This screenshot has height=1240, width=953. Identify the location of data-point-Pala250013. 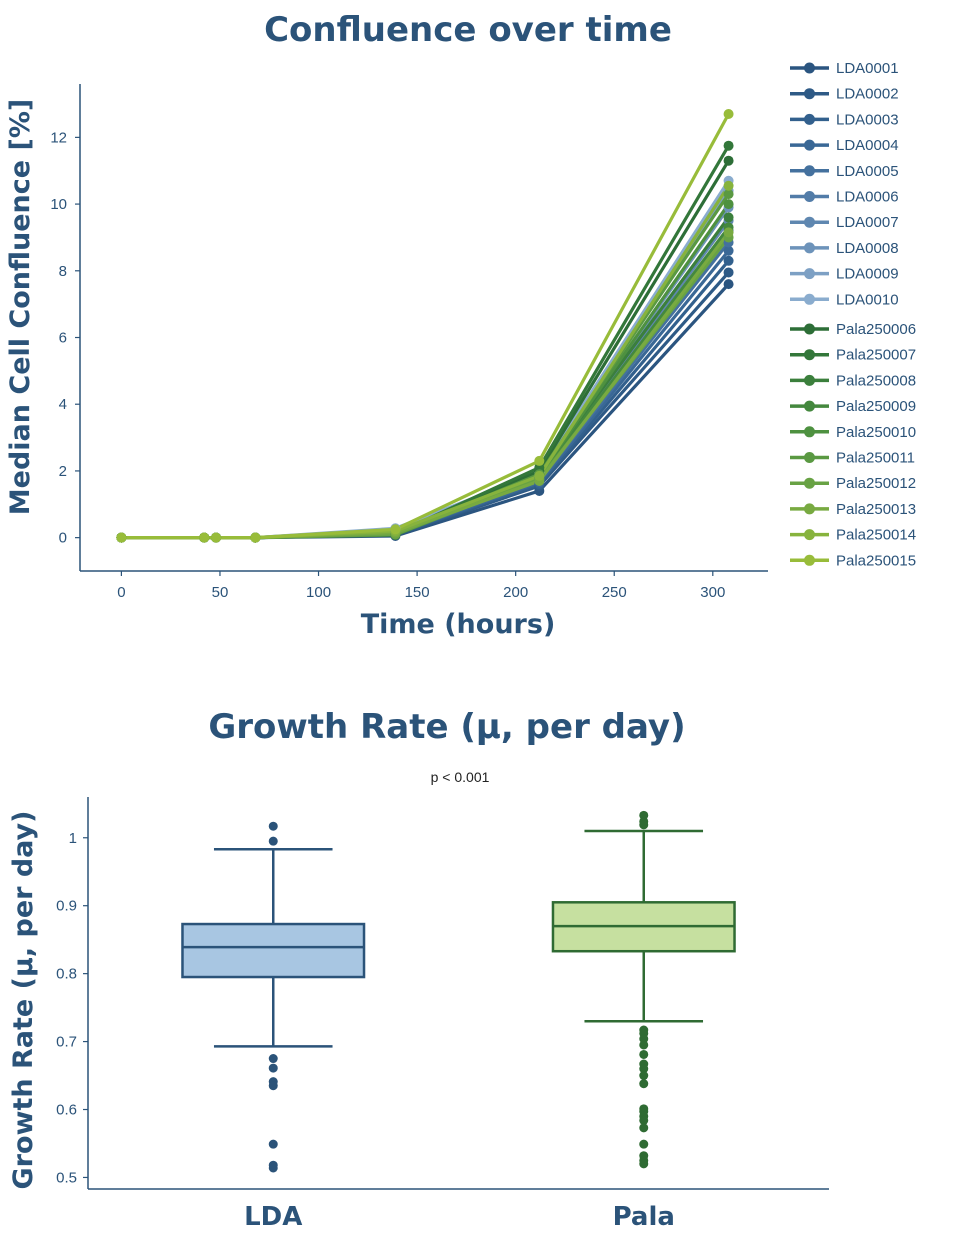
(728, 232).